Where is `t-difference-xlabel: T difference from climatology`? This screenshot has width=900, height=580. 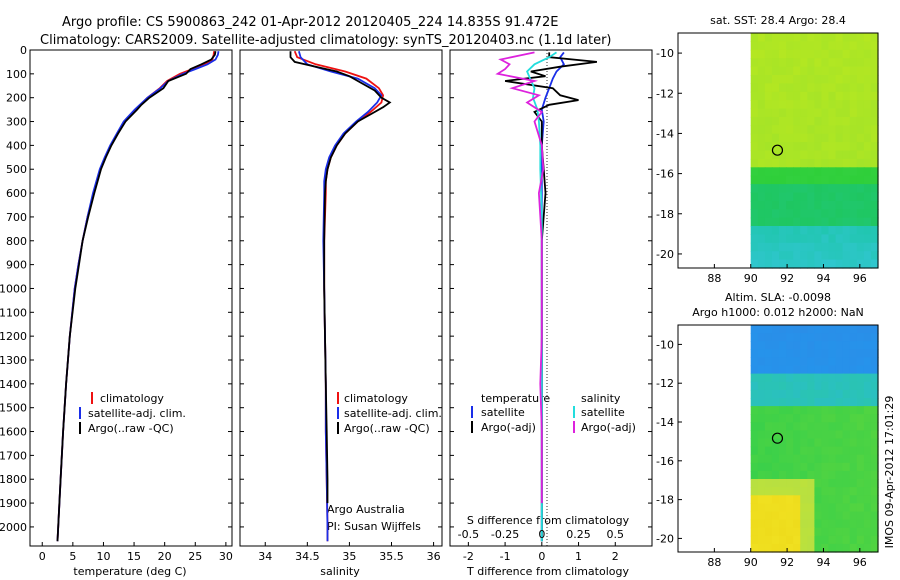
t-difference-xlabel: T difference from climatology is located at coordinates (547, 571).